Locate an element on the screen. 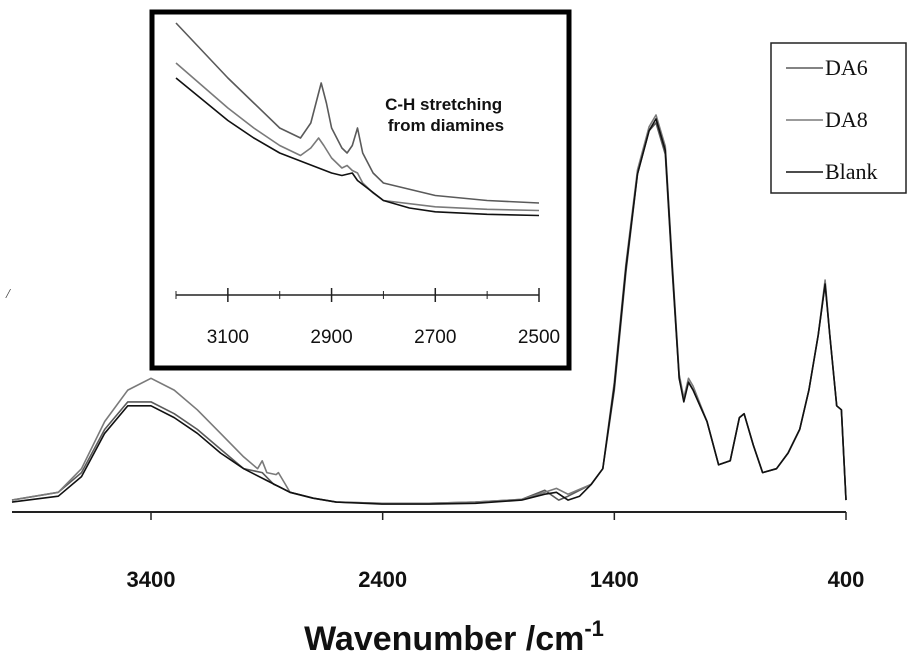 This screenshot has height=667, width=911. inset-x-tick-label: 3100 is located at coordinates (228, 337).